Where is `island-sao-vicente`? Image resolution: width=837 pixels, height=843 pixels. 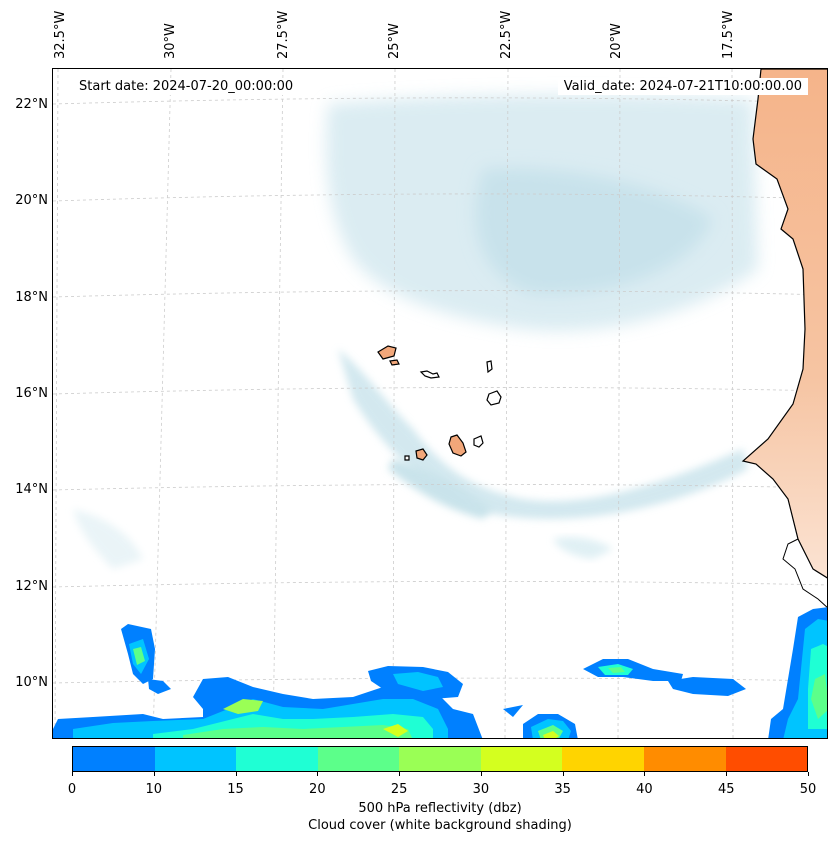 island-sao-vicente is located at coordinates (394, 362).